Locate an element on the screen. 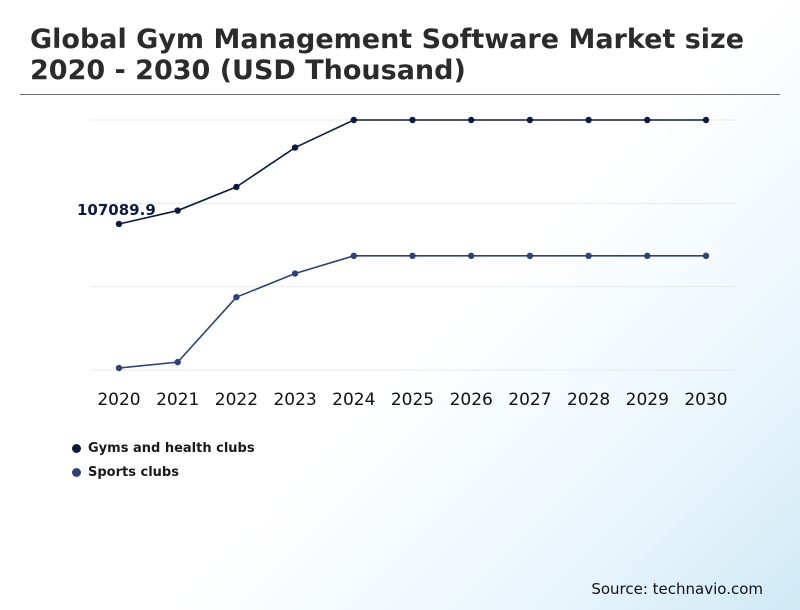 Image resolution: width=800 pixels, height=610 pixels. data-point-s1-2024 is located at coordinates (353, 256).